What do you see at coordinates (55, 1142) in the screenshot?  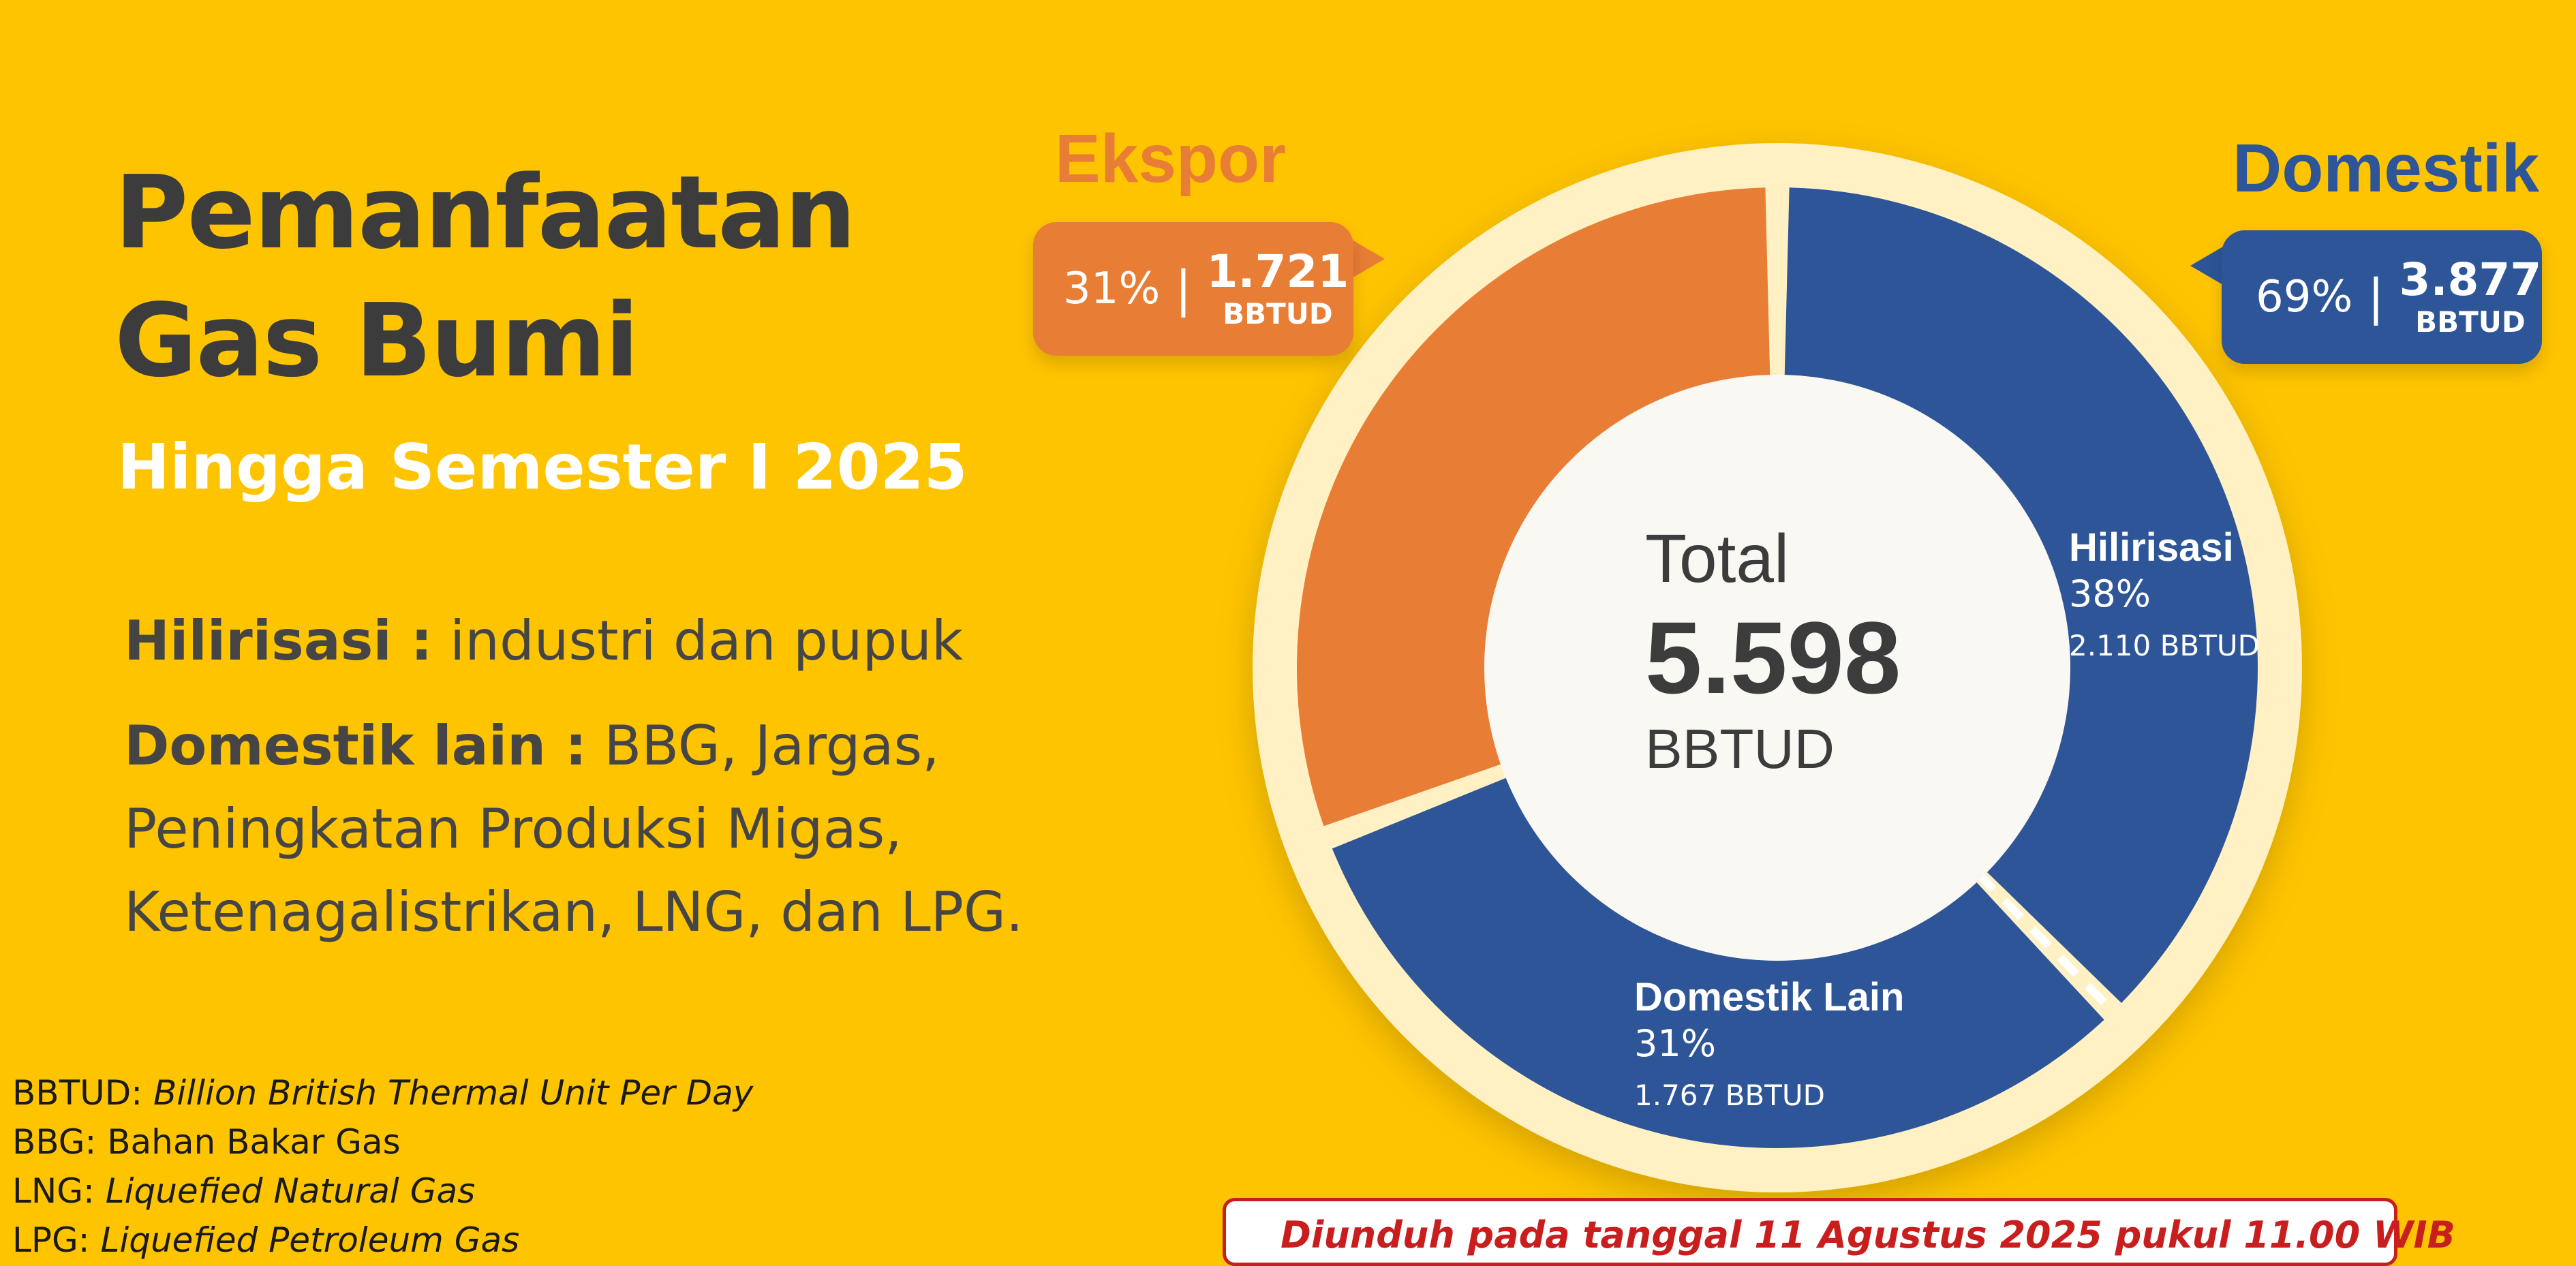 I see `glossary-term: BBG:` at bounding box center [55, 1142].